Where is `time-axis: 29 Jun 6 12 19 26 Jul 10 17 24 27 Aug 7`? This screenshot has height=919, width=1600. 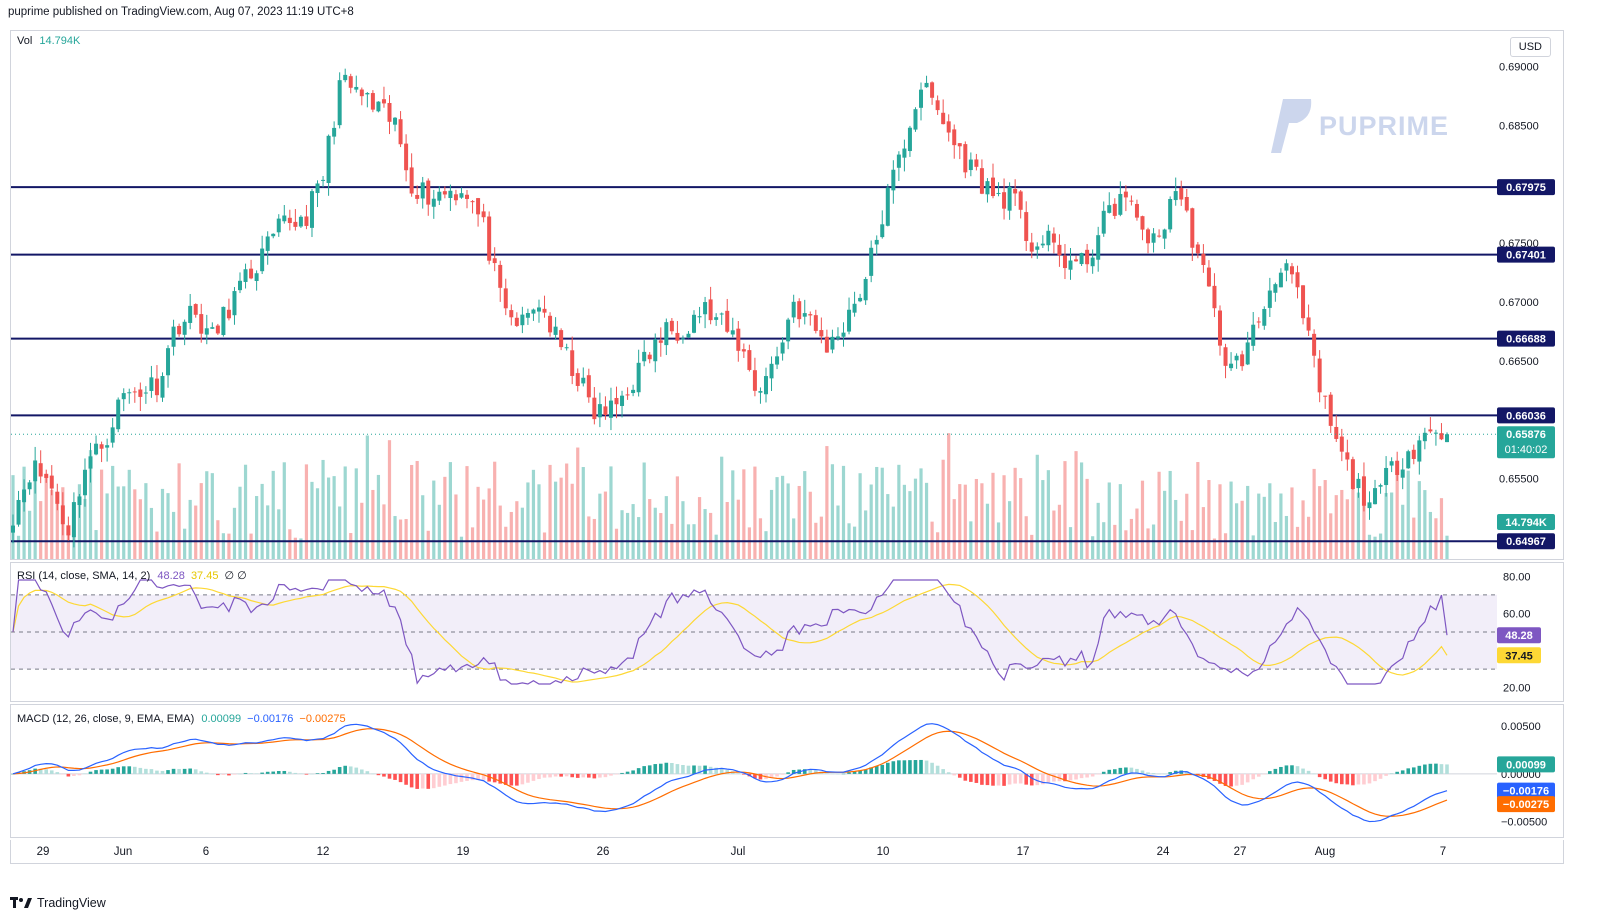
time-axis: 29 Jun 6 12 19 26 Jul 10 17 24 27 Aug 7 is located at coordinates (787, 852).